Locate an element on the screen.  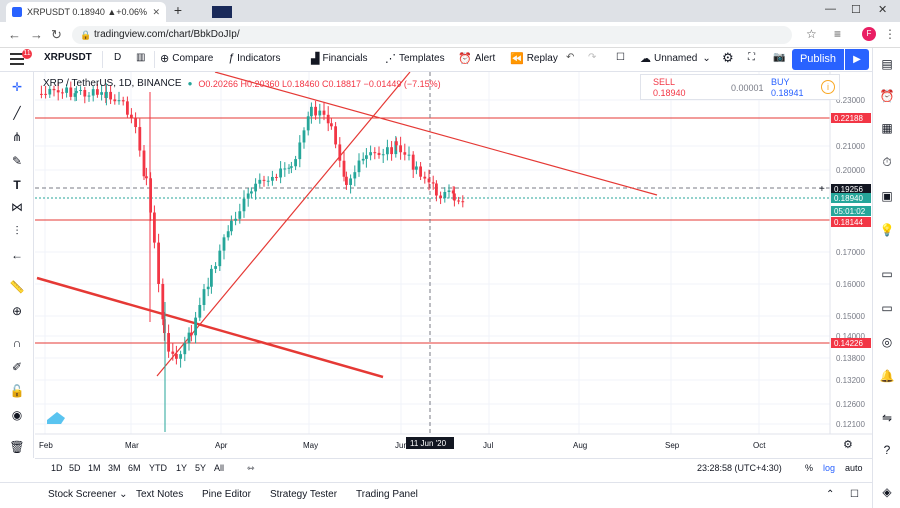
collapse-panel-icon: ⌃ is located at coordinates (830, 494).